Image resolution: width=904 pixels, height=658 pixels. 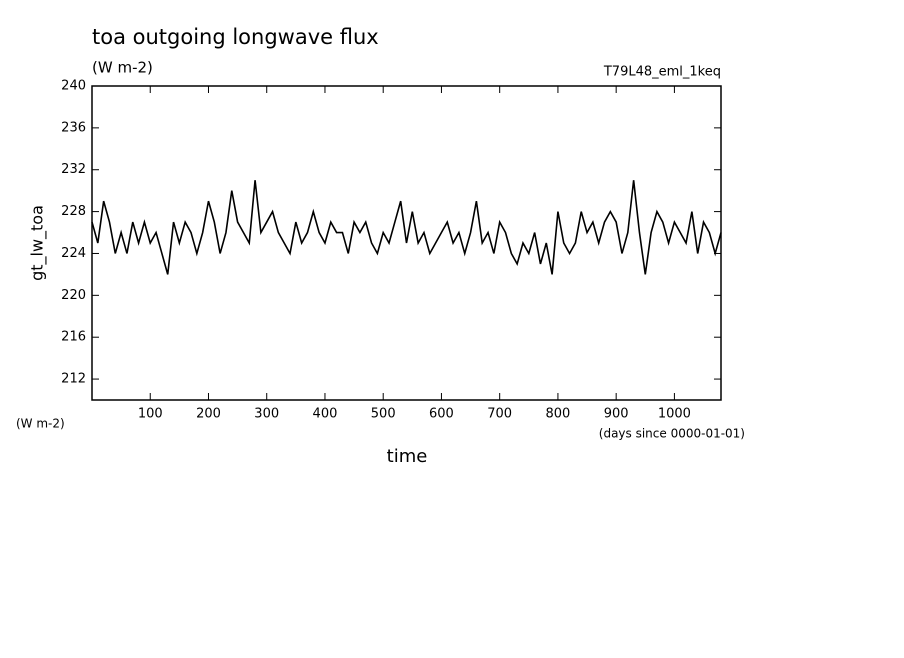 I want to click on y-tick-label: 220, so click(x=73, y=295).